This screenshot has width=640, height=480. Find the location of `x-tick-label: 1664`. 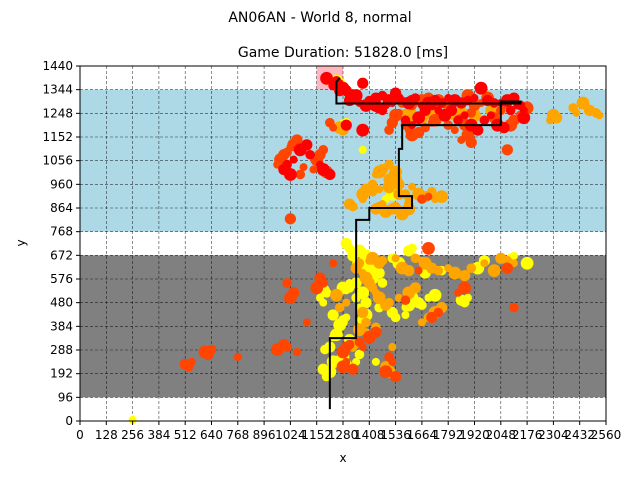

x-tick-label: 1664 is located at coordinates (422, 435).